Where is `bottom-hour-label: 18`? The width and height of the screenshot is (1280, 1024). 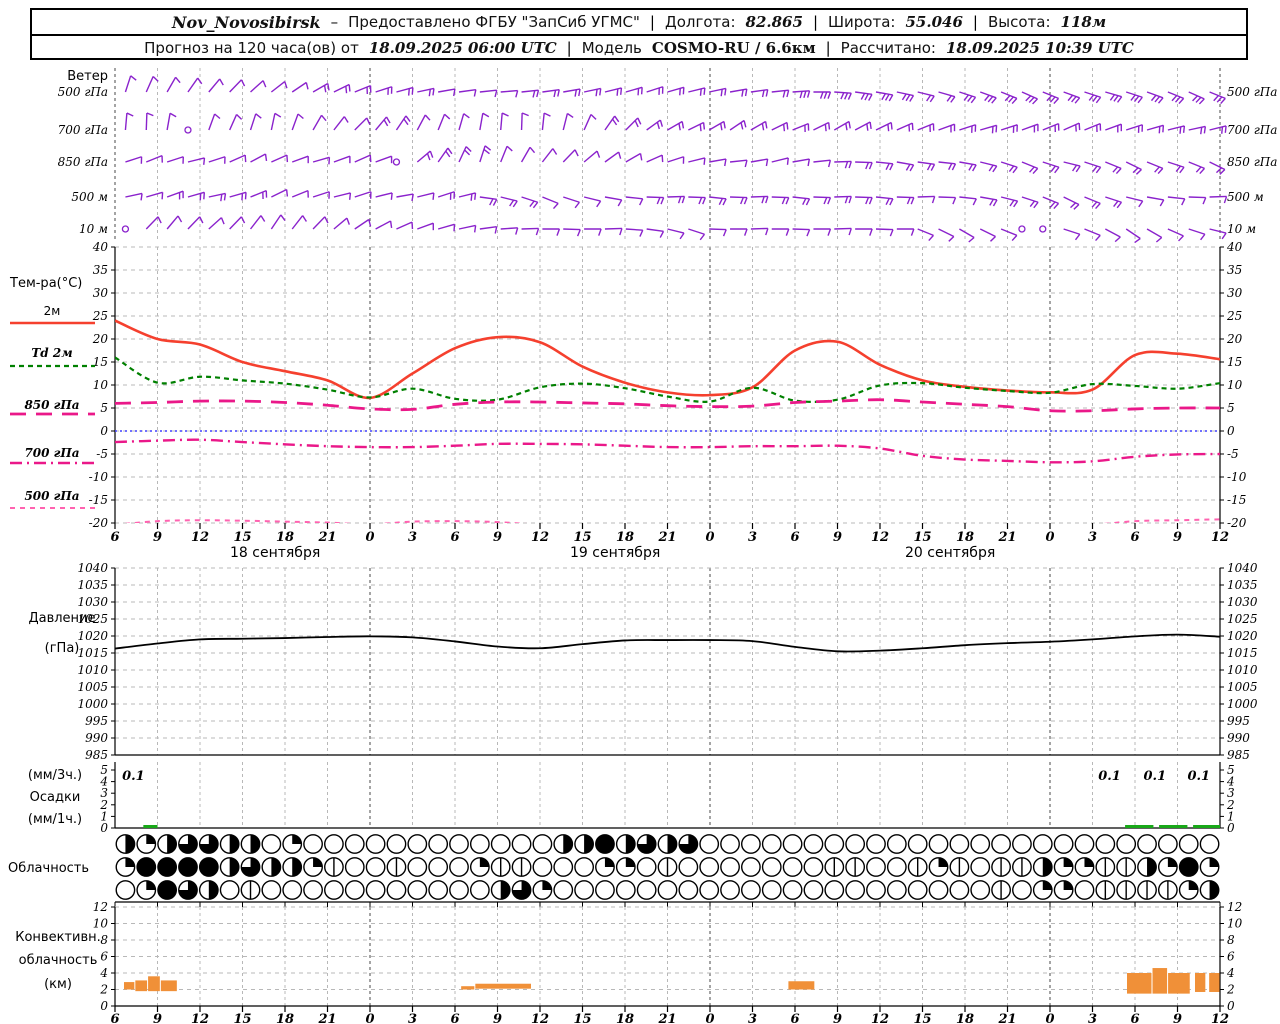 bottom-hour-label: 18 is located at coordinates (285, 1018).